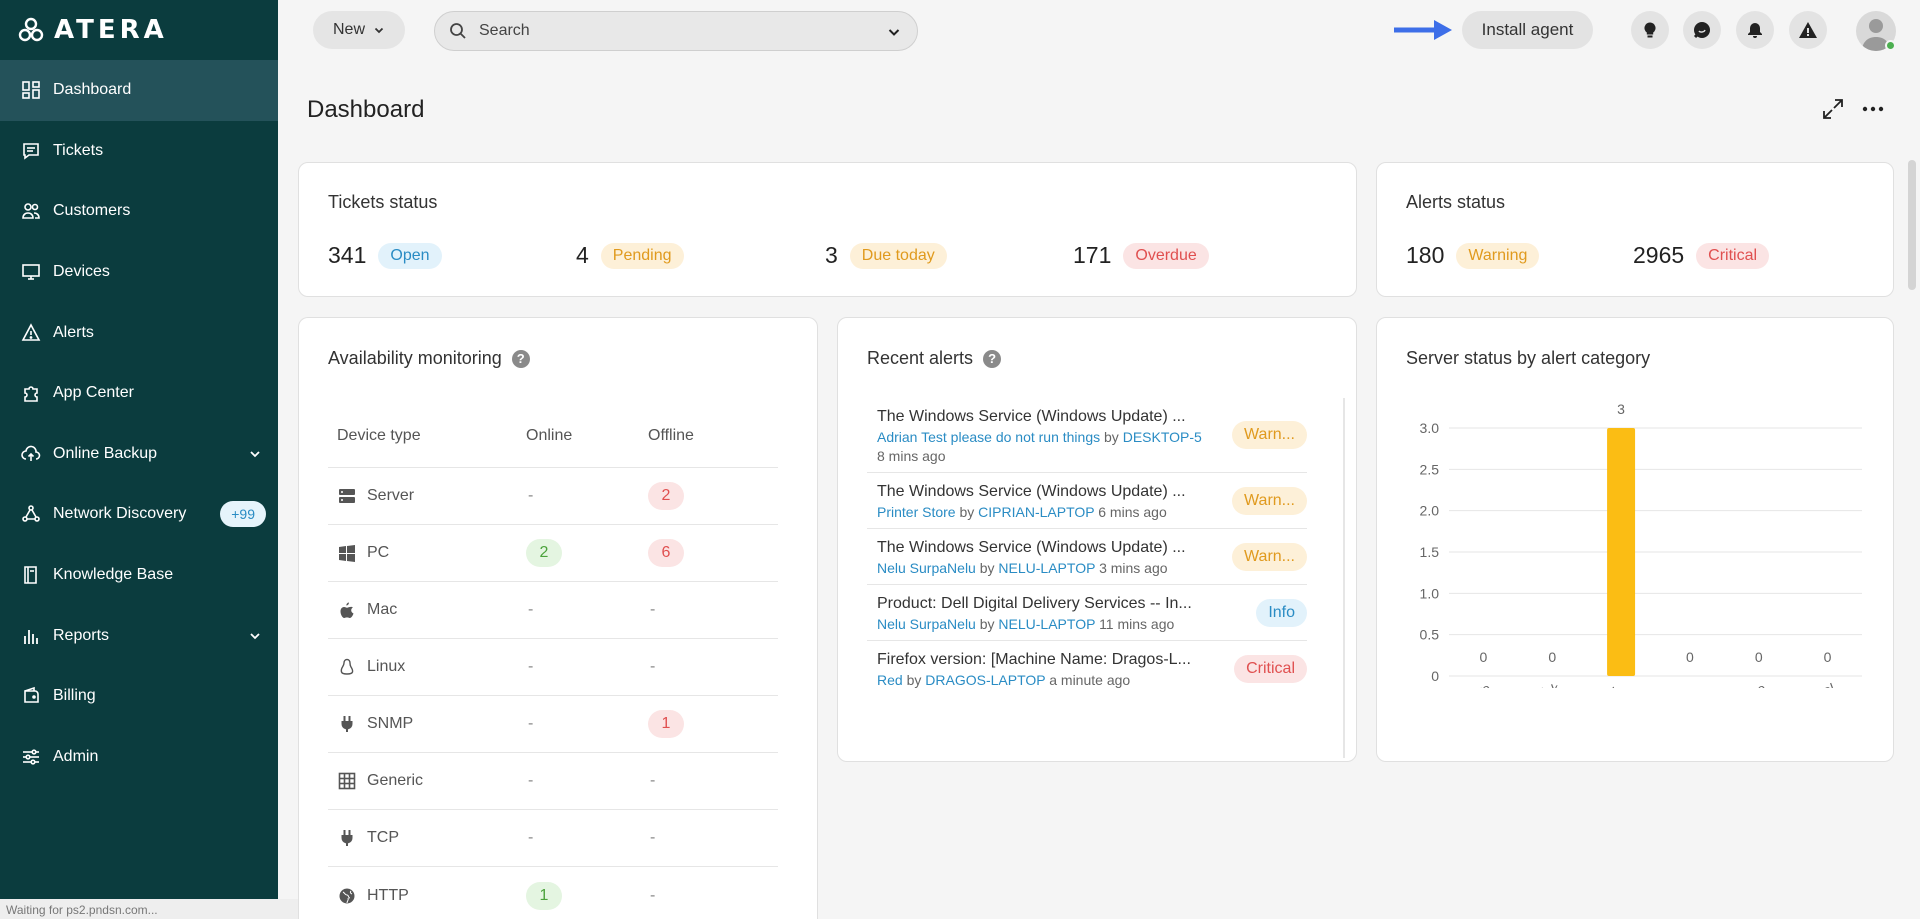 Image resolution: width=1920 pixels, height=919 pixels. I want to click on device-link: DRAGOS-LAPTOP, so click(985, 680).